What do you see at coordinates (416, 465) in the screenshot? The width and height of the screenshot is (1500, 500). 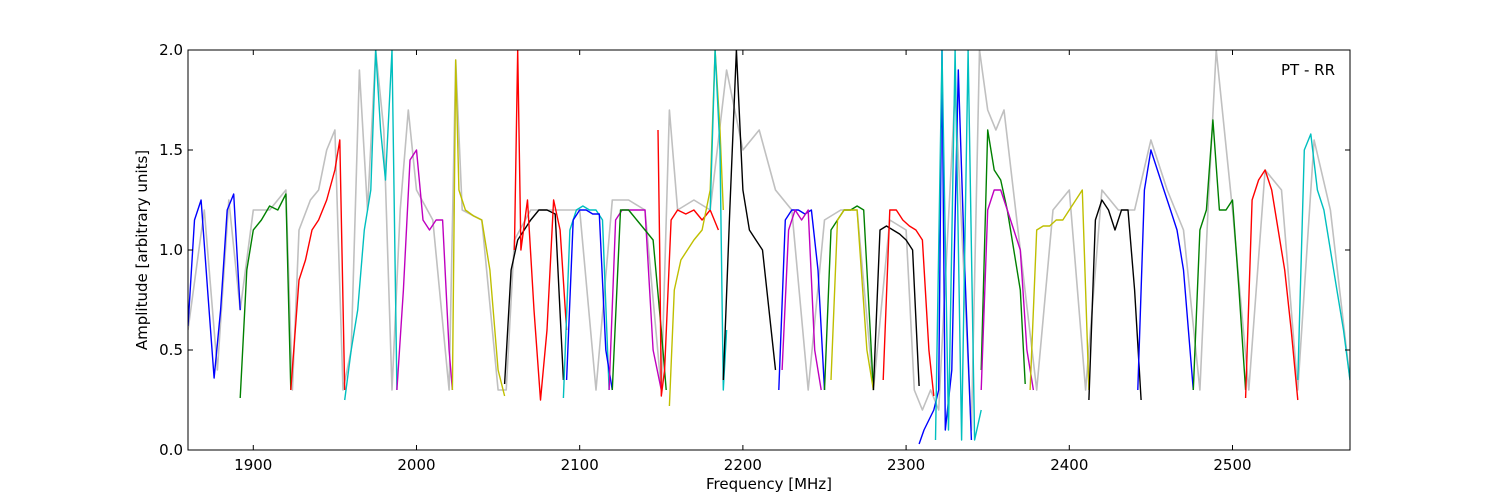 I see `x-tick-label: 2000` at bounding box center [416, 465].